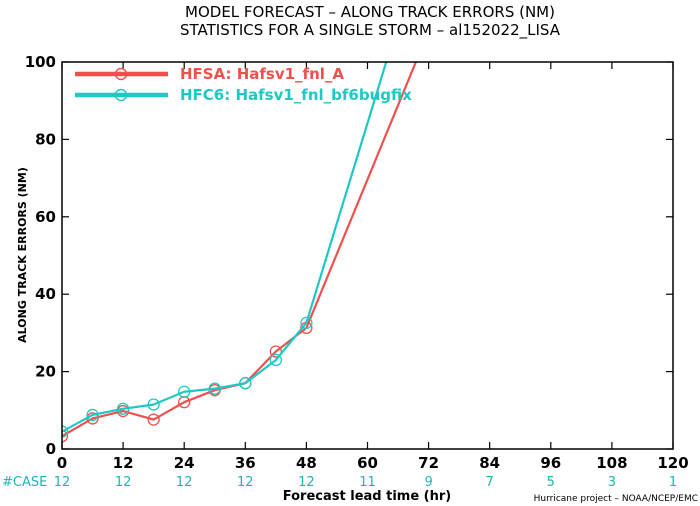 This screenshot has width=700, height=506. What do you see at coordinates (611, 463) in the screenshot?
I see `x-tick-label: 108` at bounding box center [611, 463].